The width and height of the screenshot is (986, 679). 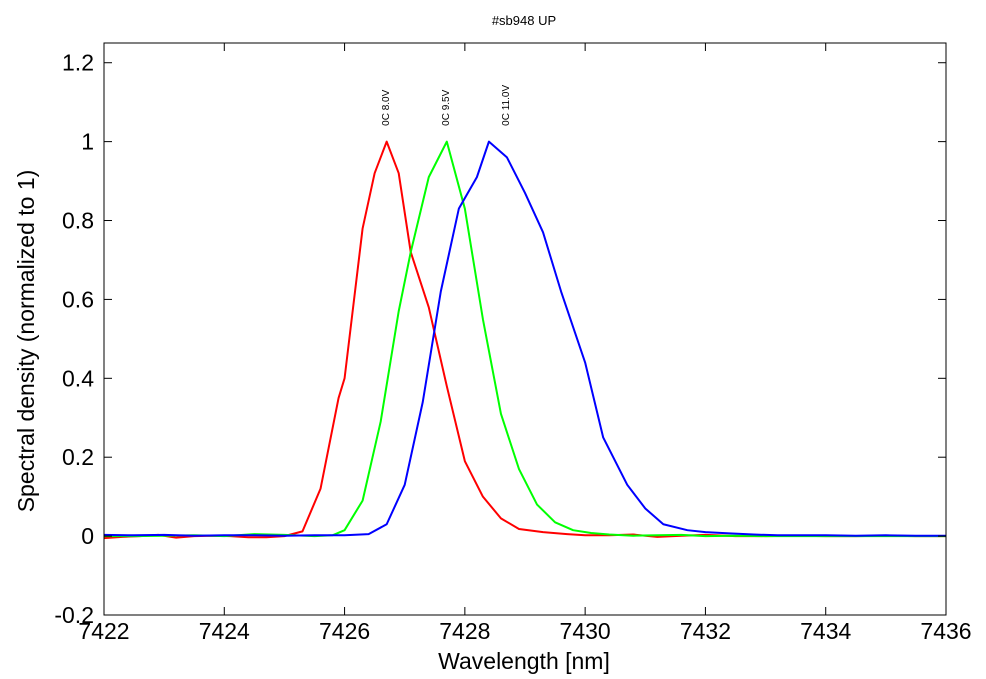 I want to click on peak-annotation: 0C 8.0V, so click(x=386, y=107).